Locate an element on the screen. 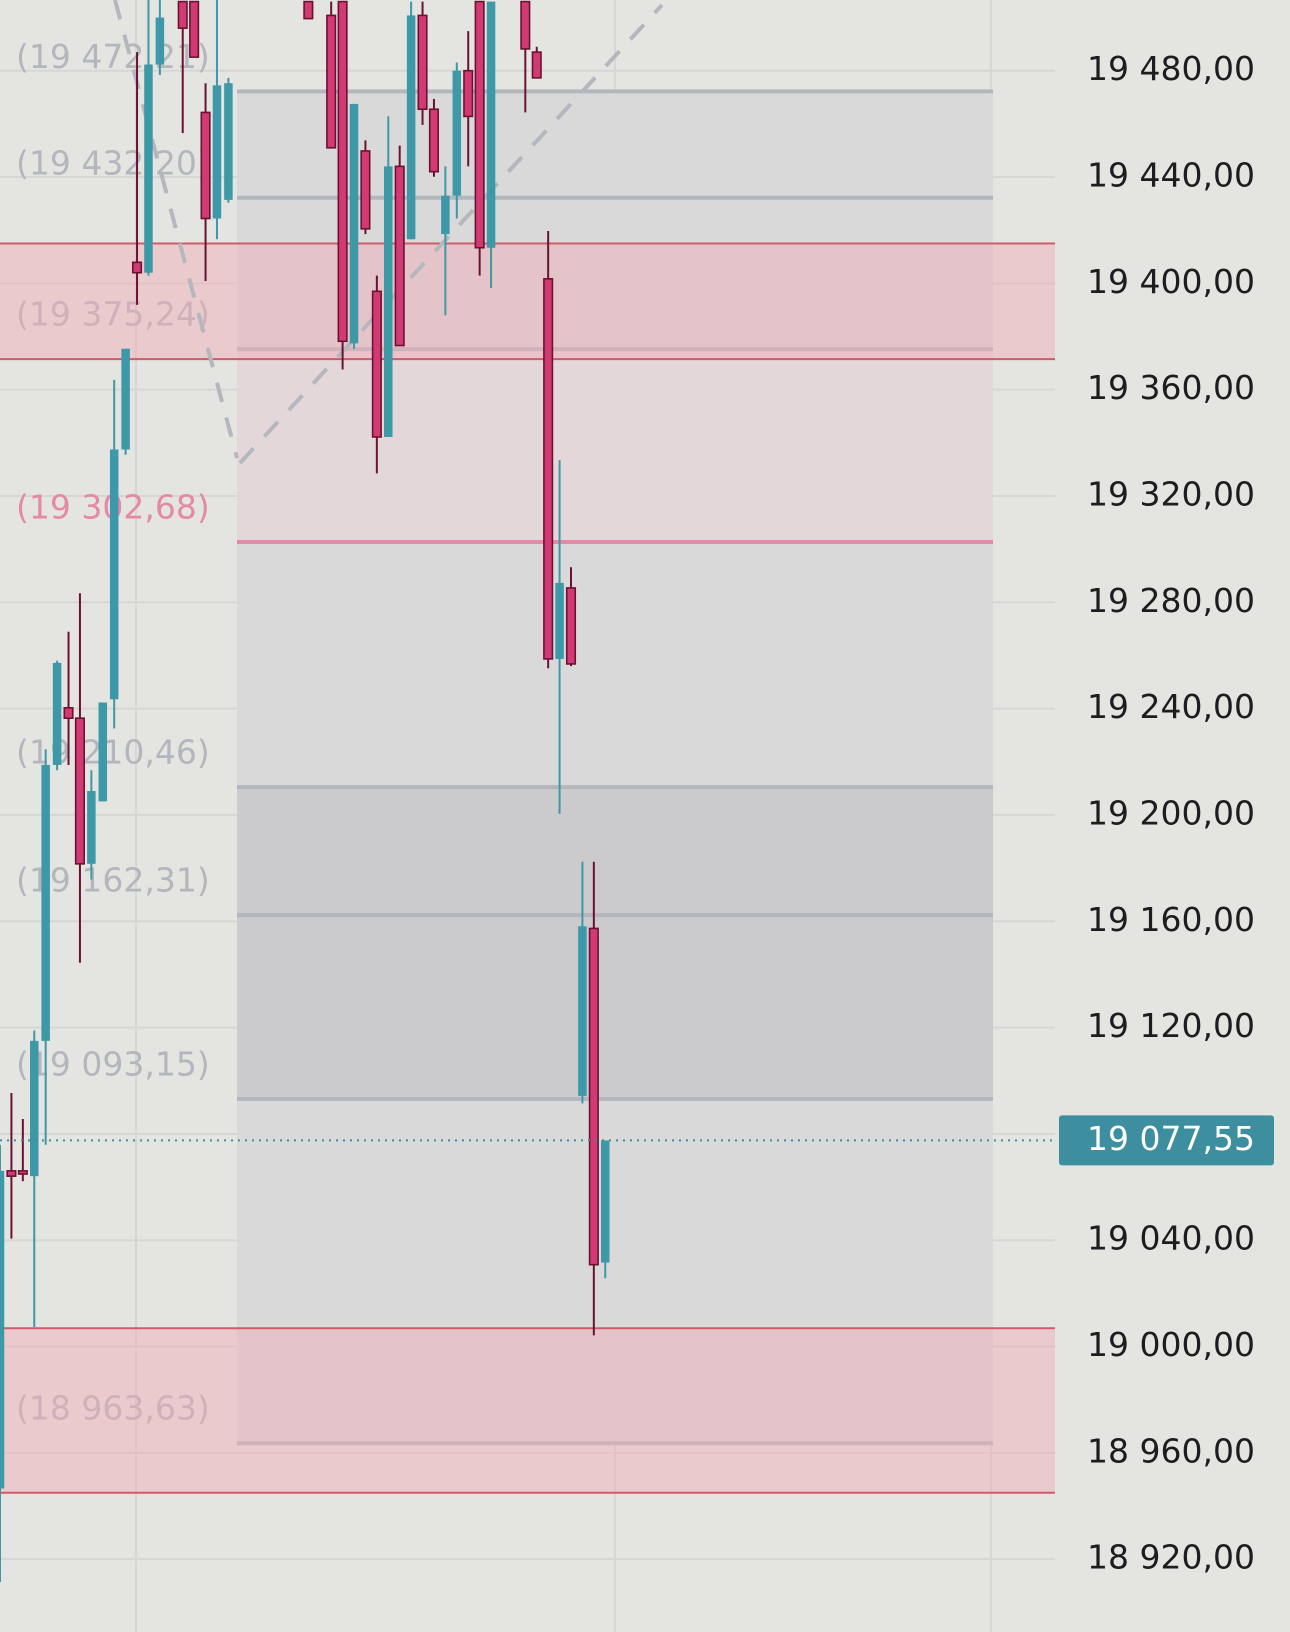 The image size is (1290, 1632). last-price-label: 19 077,55 is located at coordinates (1171, 1138).